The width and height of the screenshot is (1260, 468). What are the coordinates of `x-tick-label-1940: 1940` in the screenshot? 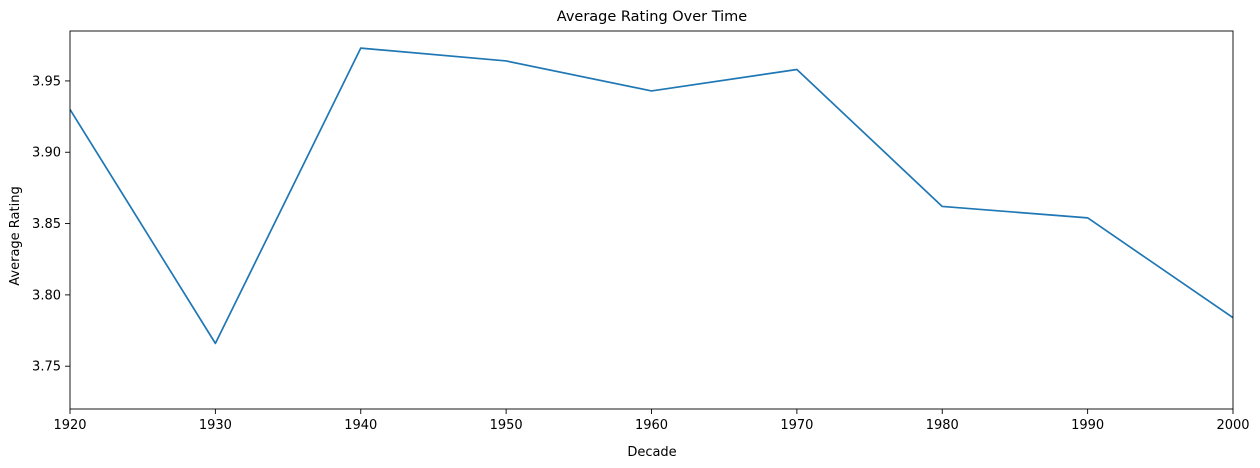 It's located at (360, 425).